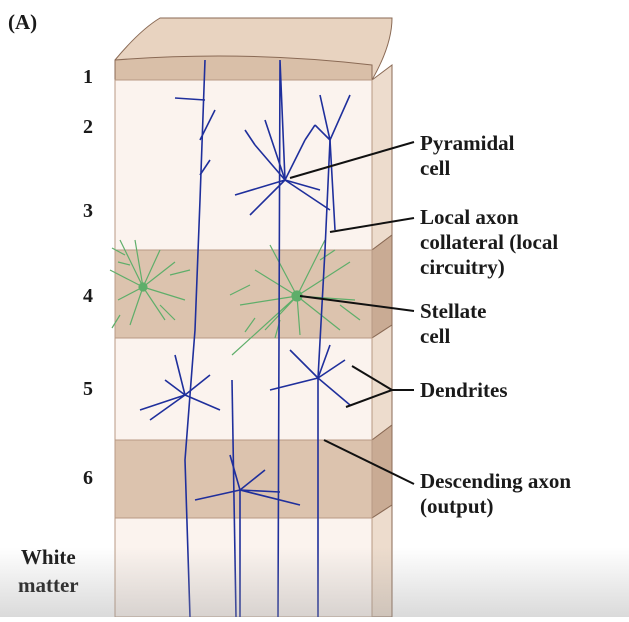 The width and height of the screenshot is (629, 622). Describe the element at coordinates (496, 481) in the screenshot. I see `callout-descending-line-1: Descending axon` at that location.